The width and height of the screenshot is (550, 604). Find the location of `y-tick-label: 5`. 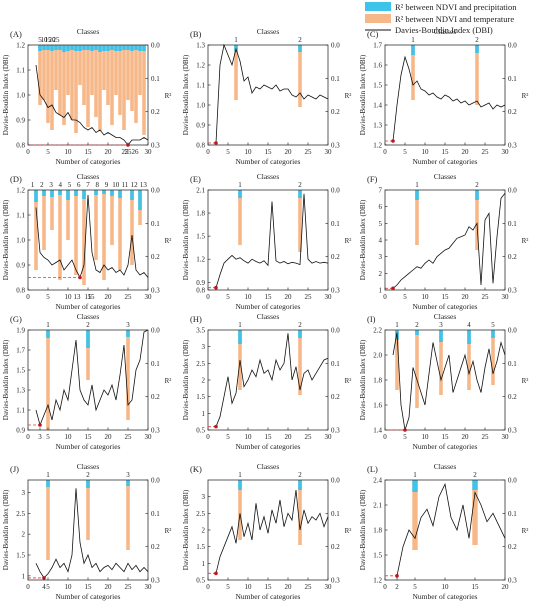

y-tick-label: 5 is located at coordinates (381, 224).